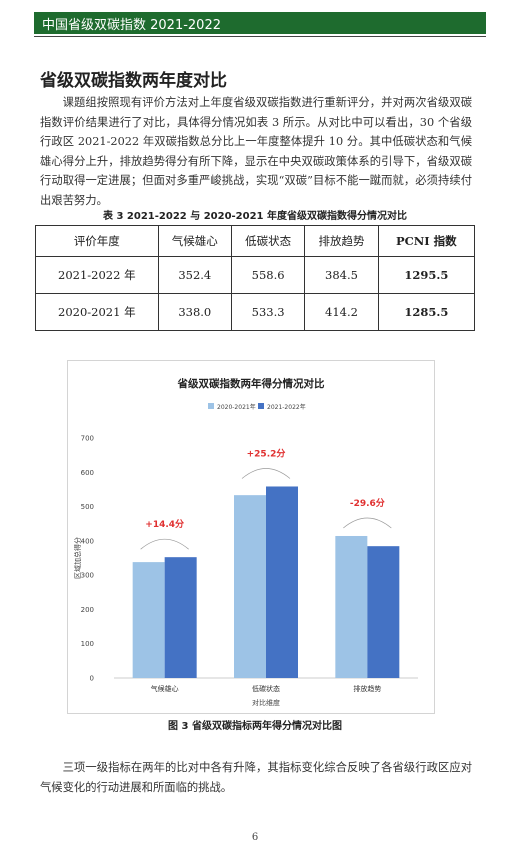 Image resolution: width=510 pixels, height=853 pixels. What do you see at coordinates (255, 726) in the screenshot?
I see `figure-caption: 图 3 省级双碳指标两年得分情况对比图` at bounding box center [255, 726].